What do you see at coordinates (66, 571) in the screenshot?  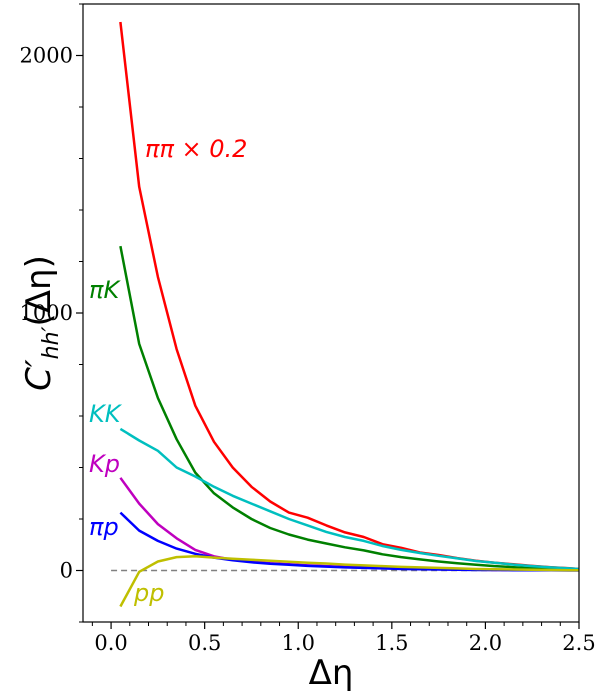 I see `y-tick-label: 0` at bounding box center [66, 571].